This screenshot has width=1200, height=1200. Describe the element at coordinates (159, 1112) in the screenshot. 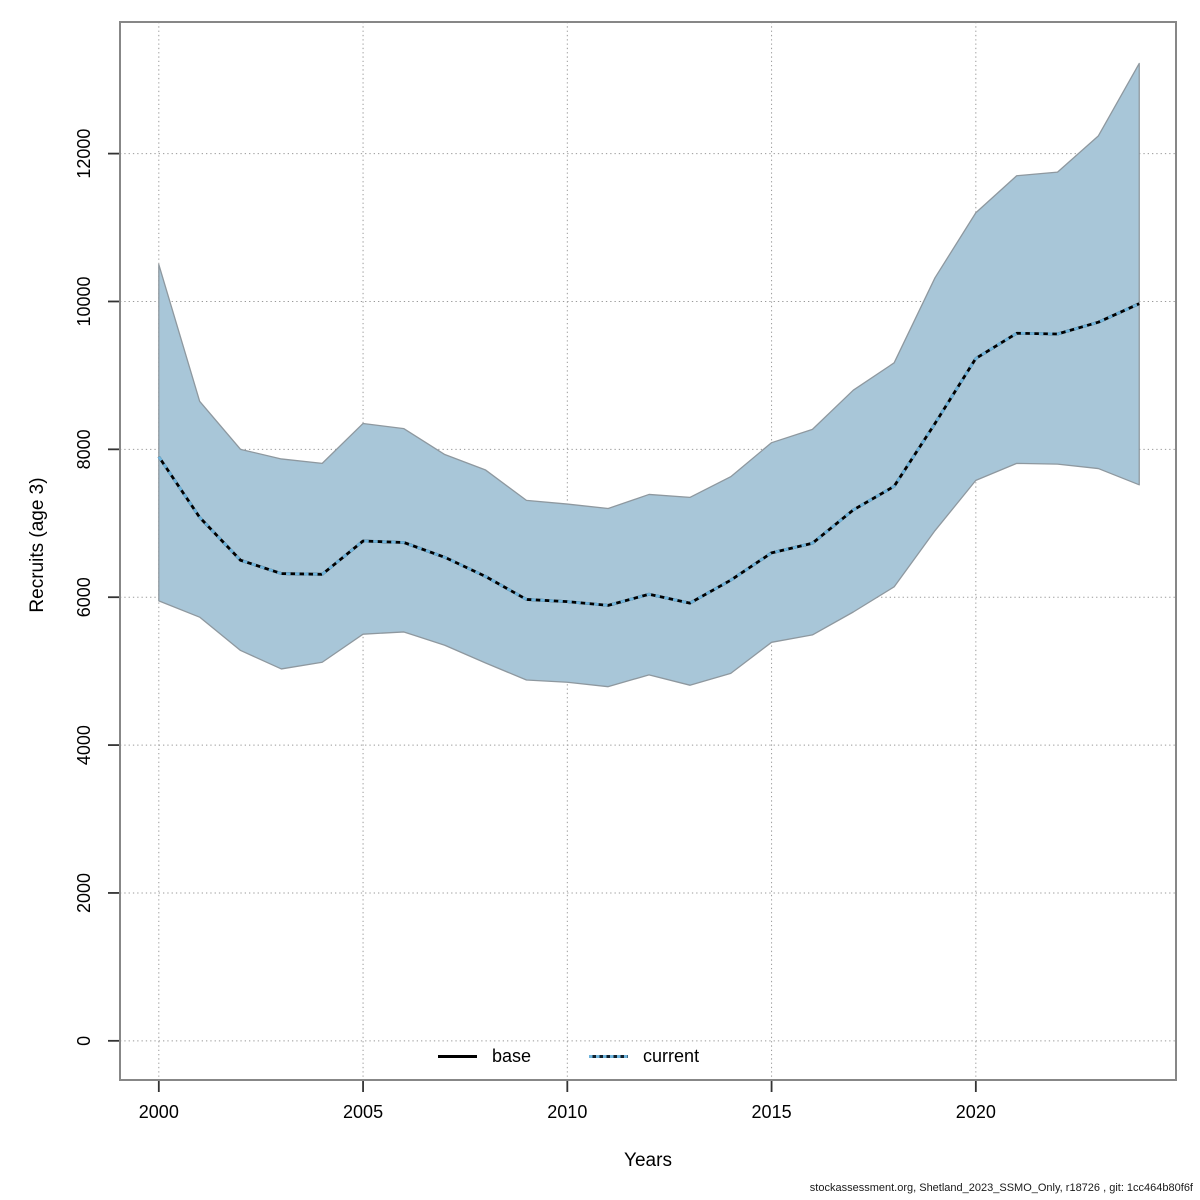

I see `x-tick-label: 2000` at that location.